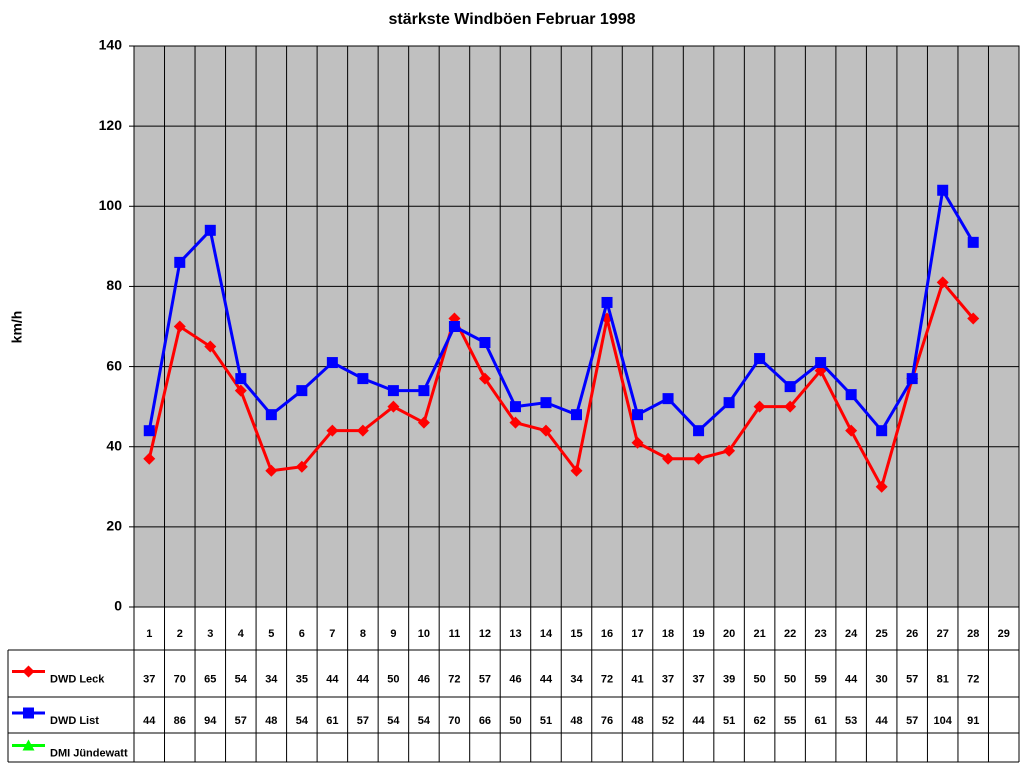 Image resolution: width=1024 pixels, height=768 pixels. Describe the element at coordinates (821, 634) in the screenshot. I see `category-label: 23` at that location.